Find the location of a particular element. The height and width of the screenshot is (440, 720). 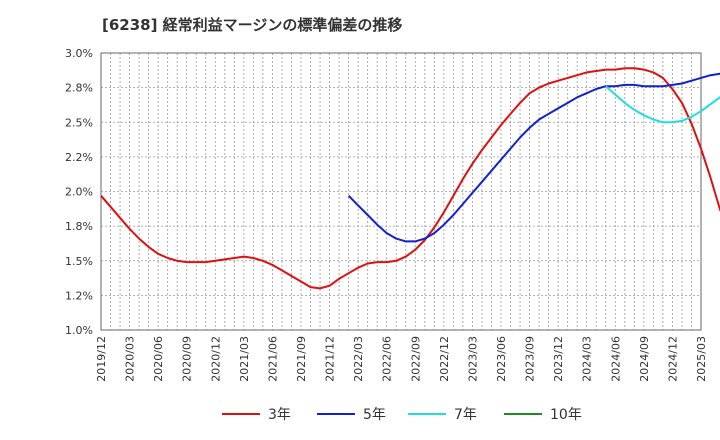

legend-label: 3年 is located at coordinates (279, 415).